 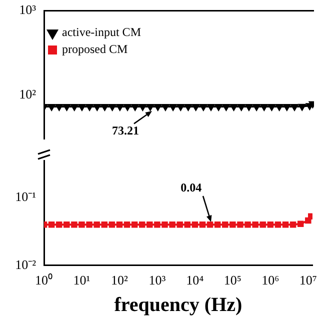 What do you see at coordinates (233, 280) in the screenshot?
I see `x-tick-label: 10⁵` at bounding box center [233, 280].